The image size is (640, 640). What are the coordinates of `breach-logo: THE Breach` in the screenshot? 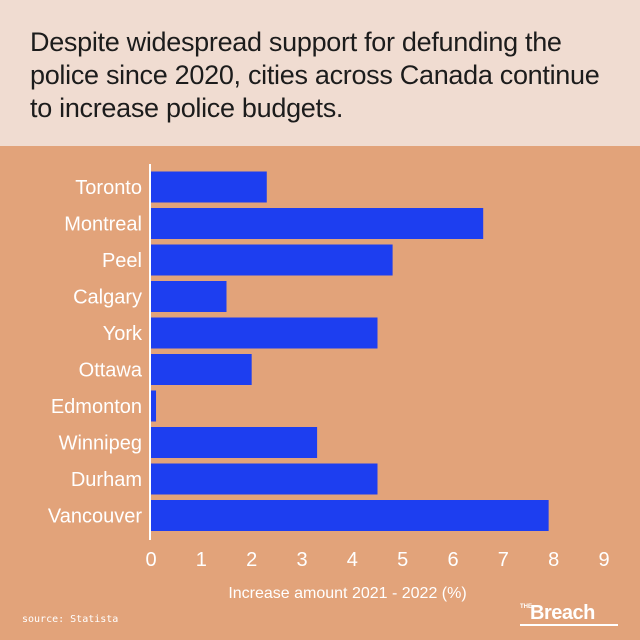 It's located at (570, 615).